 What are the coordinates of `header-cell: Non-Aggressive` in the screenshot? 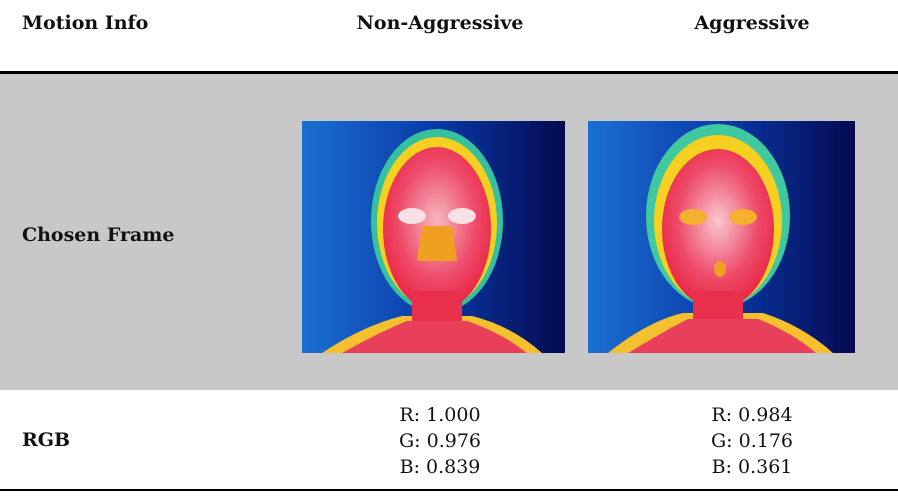 It's located at (440, 23).